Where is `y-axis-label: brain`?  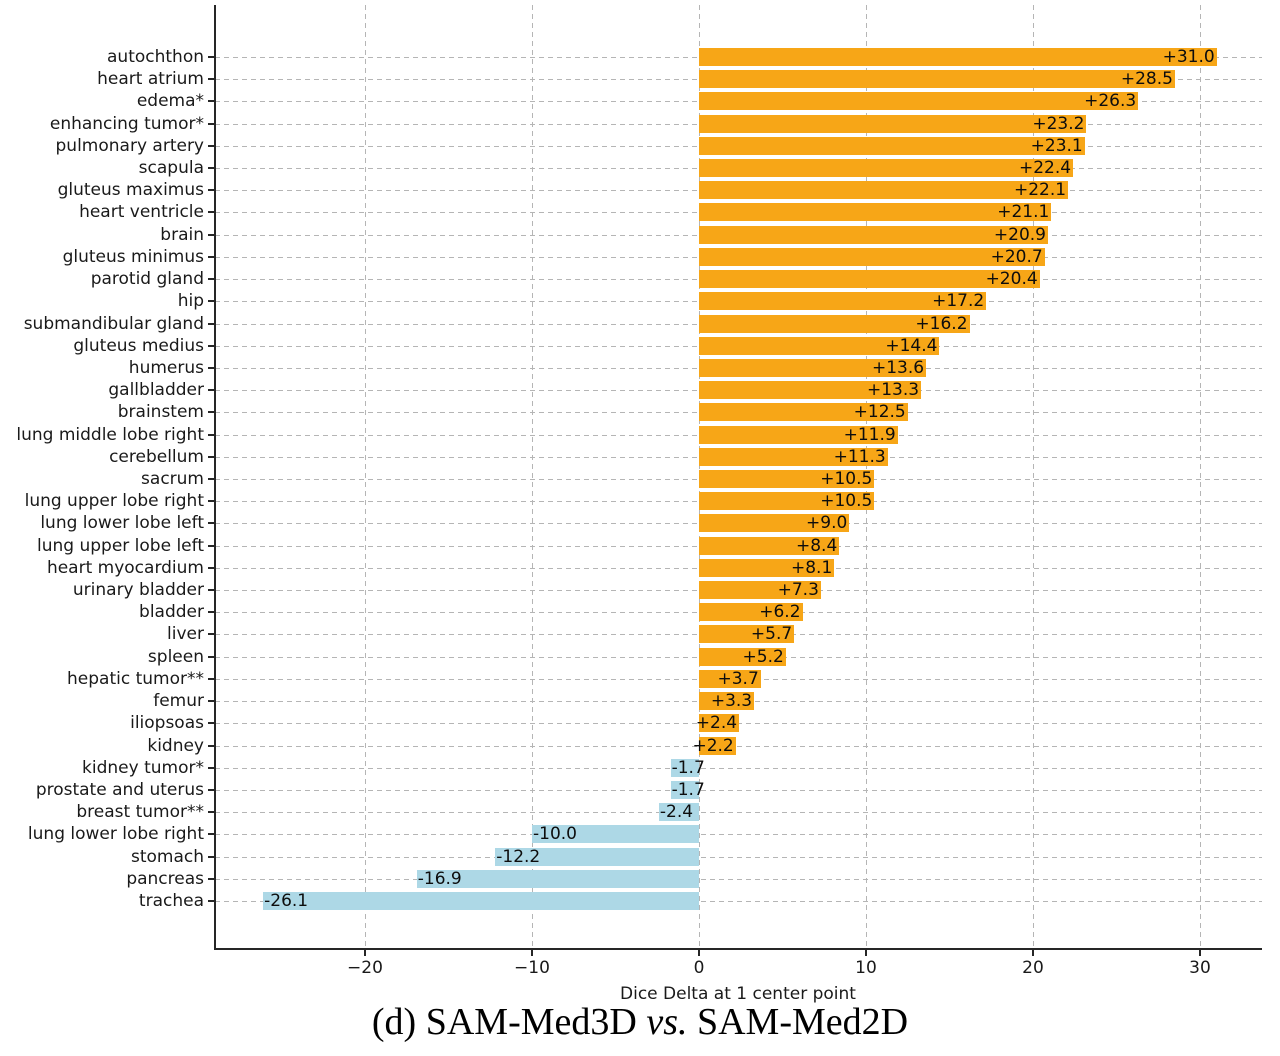 y-axis-label: brain is located at coordinates (182, 234).